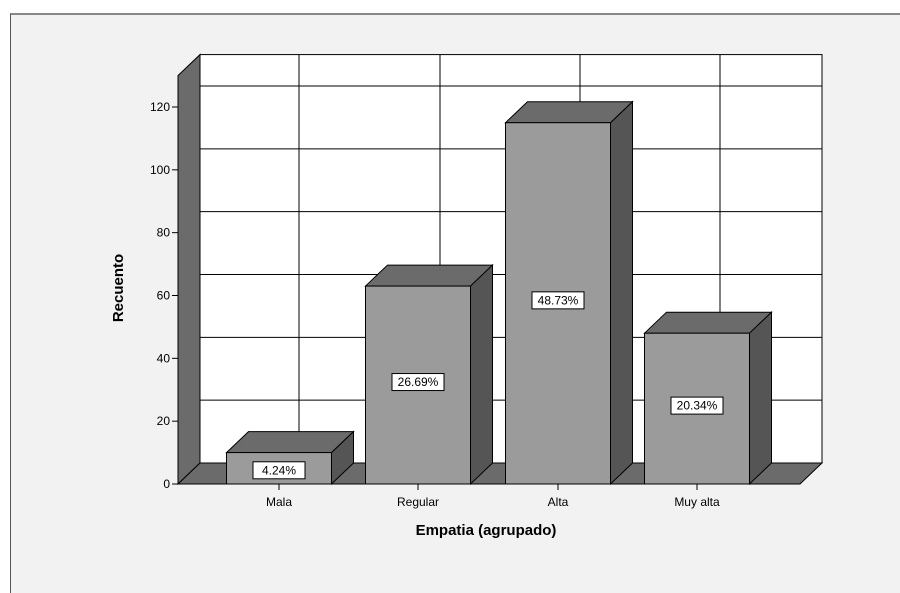 The width and height of the screenshot is (900, 593). I want to click on y-tick-label: 120, so click(160, 107).